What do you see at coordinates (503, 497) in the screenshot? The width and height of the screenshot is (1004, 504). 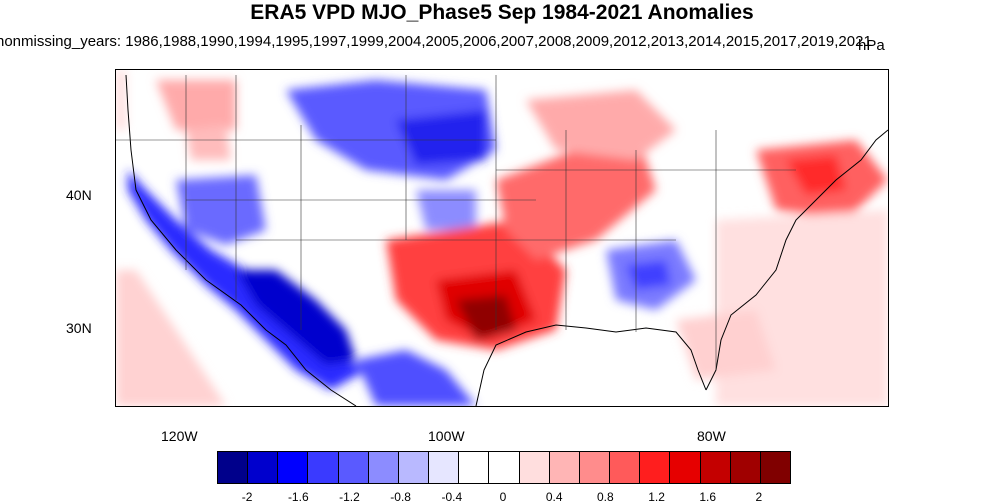 I see `colorbar-label: 0` at bounding box center [503, 497].